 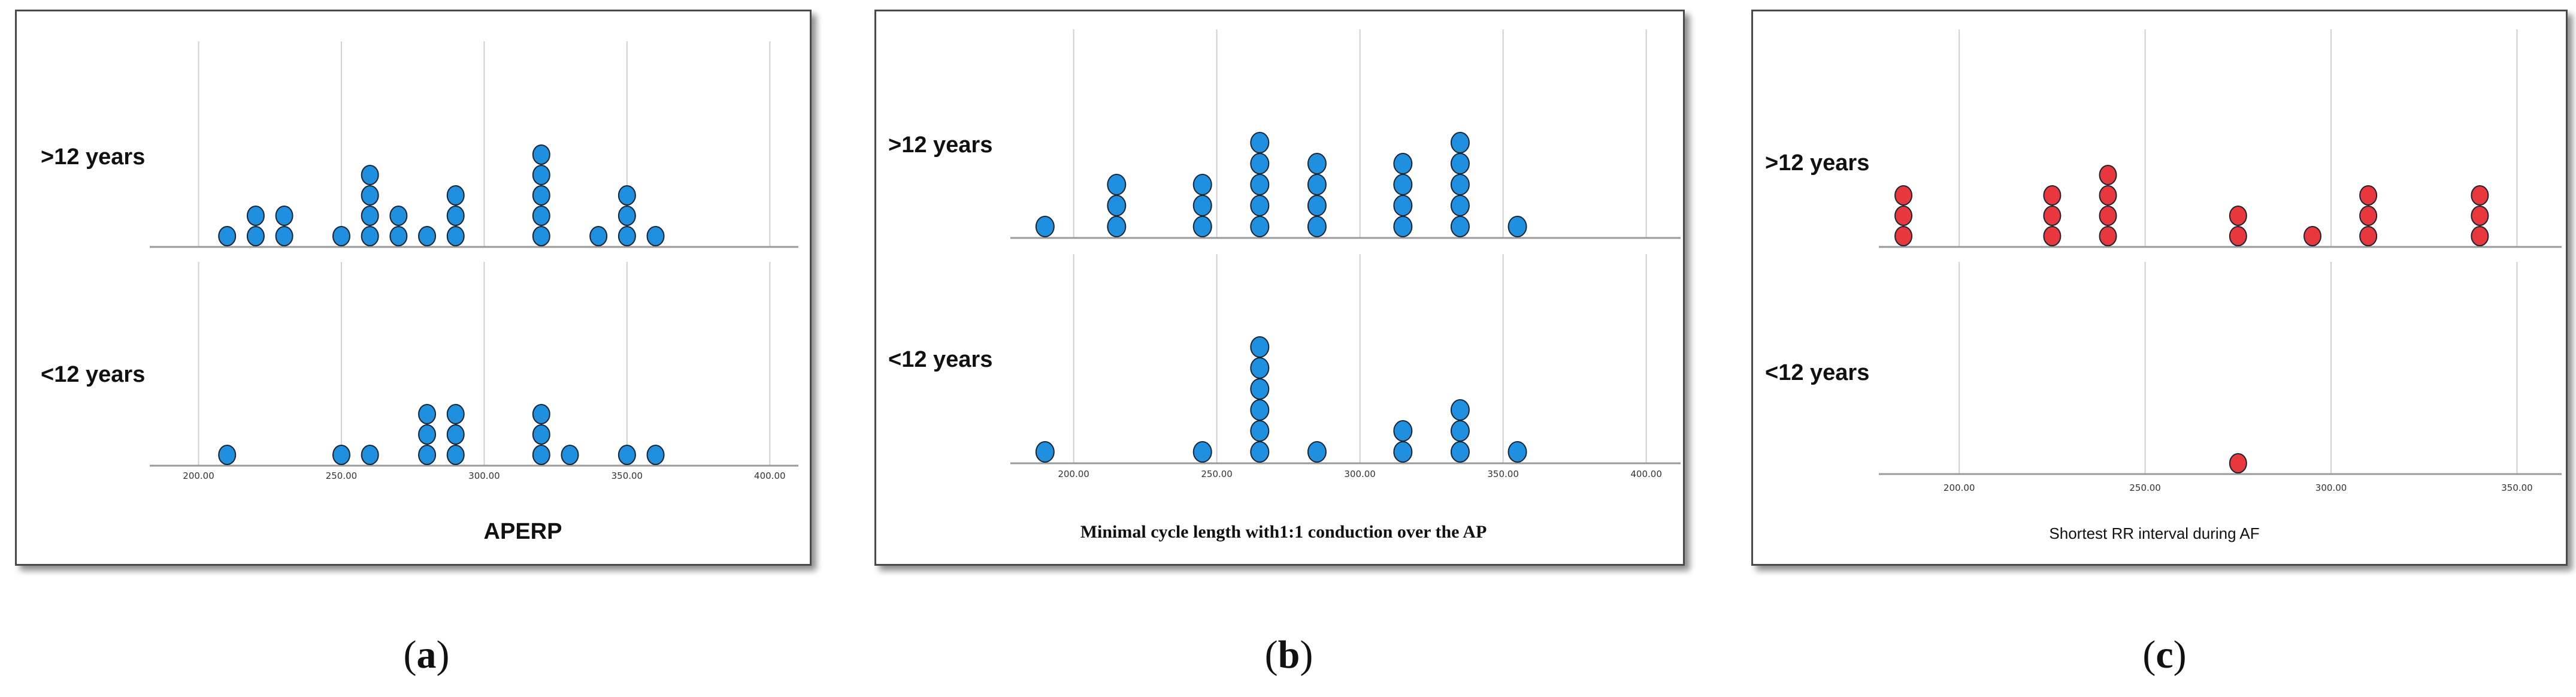 What do you see at coordinates (523, 531) in the screenshot?
I see `x-axis-title: APERP` at bounding box center [523, 531].